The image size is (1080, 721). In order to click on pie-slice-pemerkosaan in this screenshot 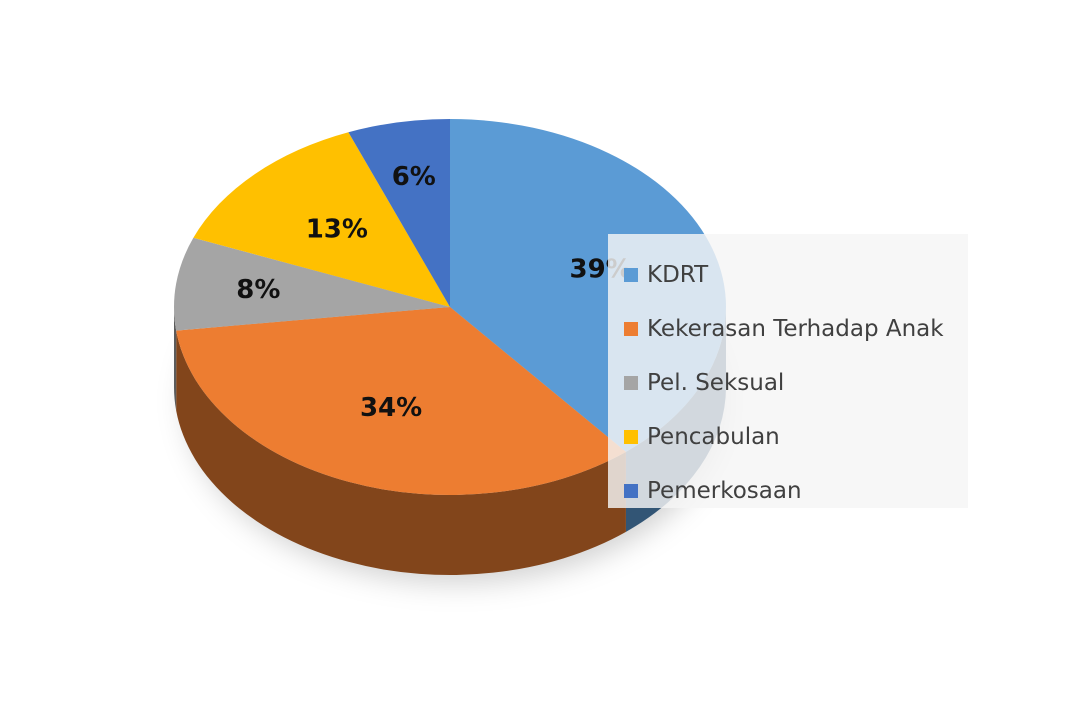, I will do `click(399, 213)`.